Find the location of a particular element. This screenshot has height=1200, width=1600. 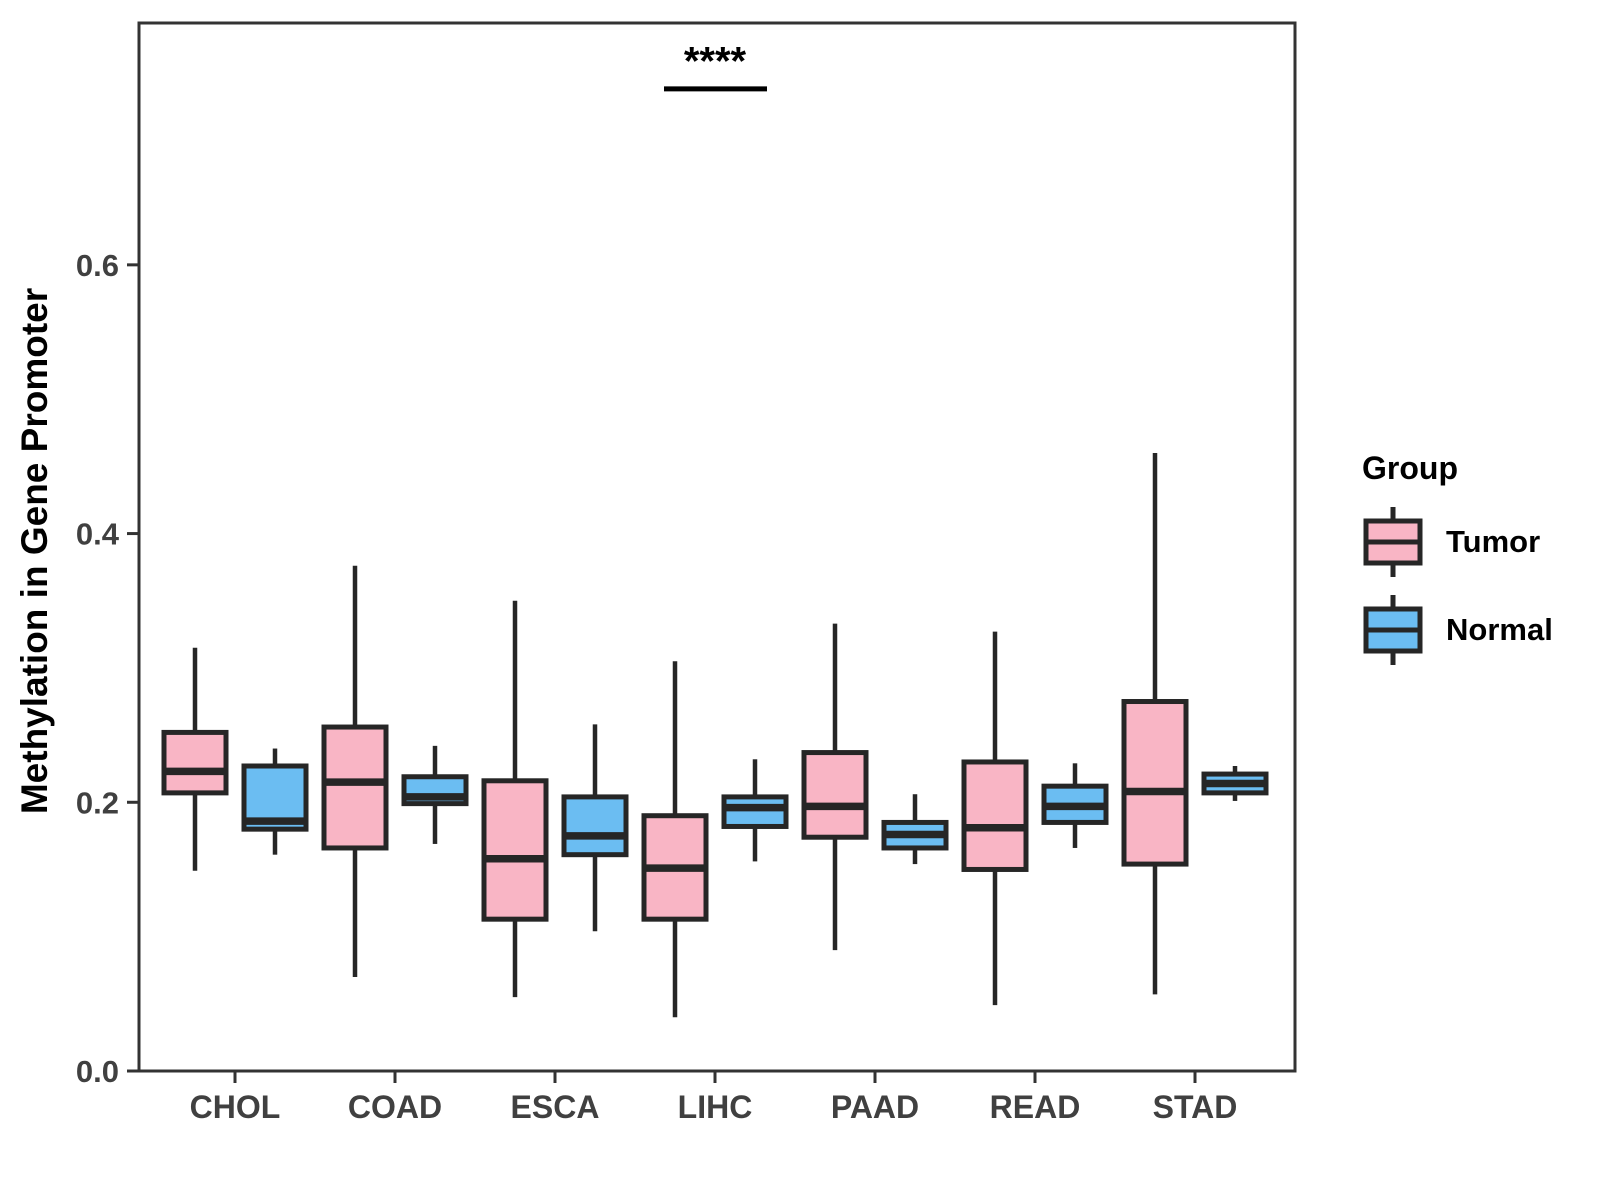

box-normal-LIHC is located at coordinates (755, 811).